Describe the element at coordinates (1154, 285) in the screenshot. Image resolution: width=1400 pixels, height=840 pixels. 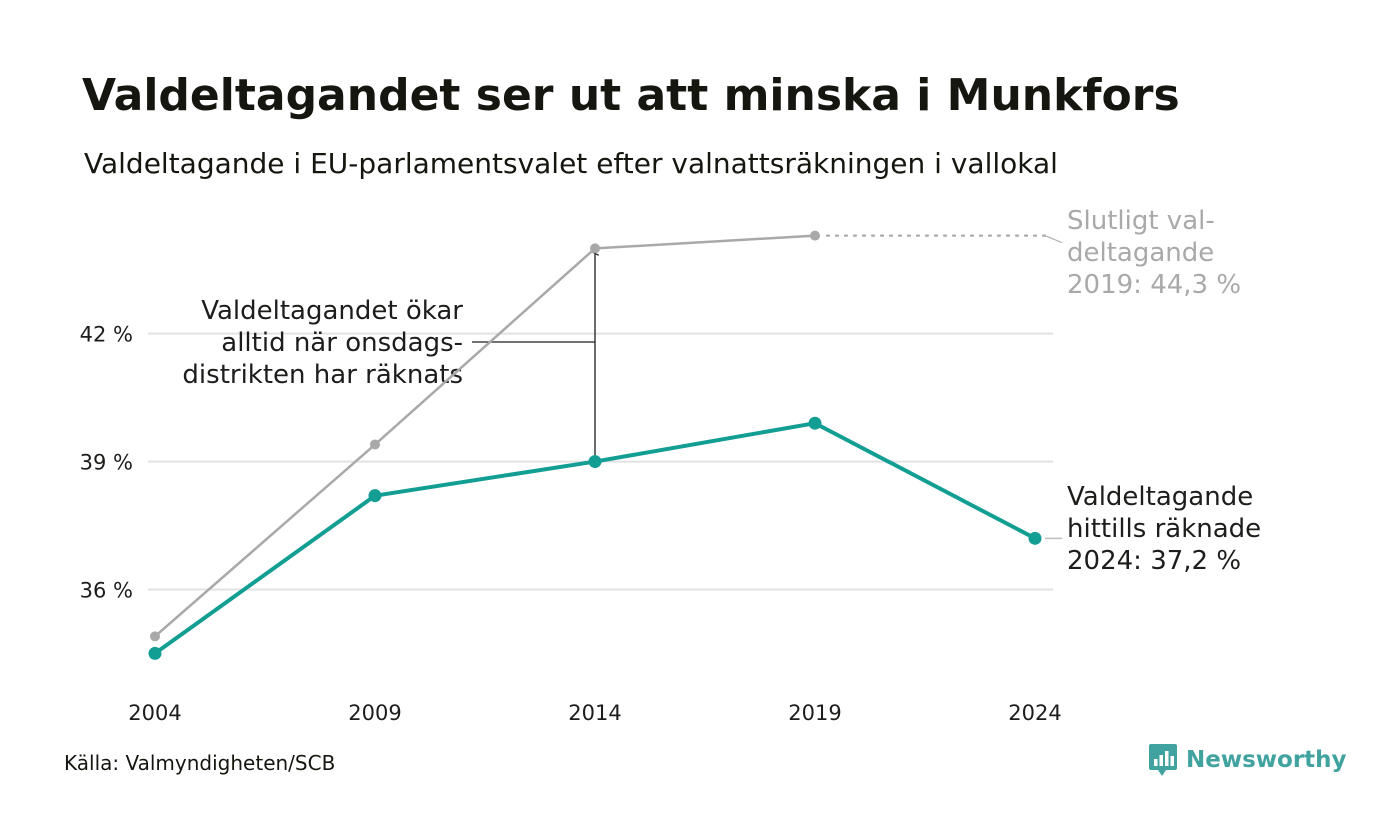
I see `final-label-line-2: 2019: 44,3 %` at that location.